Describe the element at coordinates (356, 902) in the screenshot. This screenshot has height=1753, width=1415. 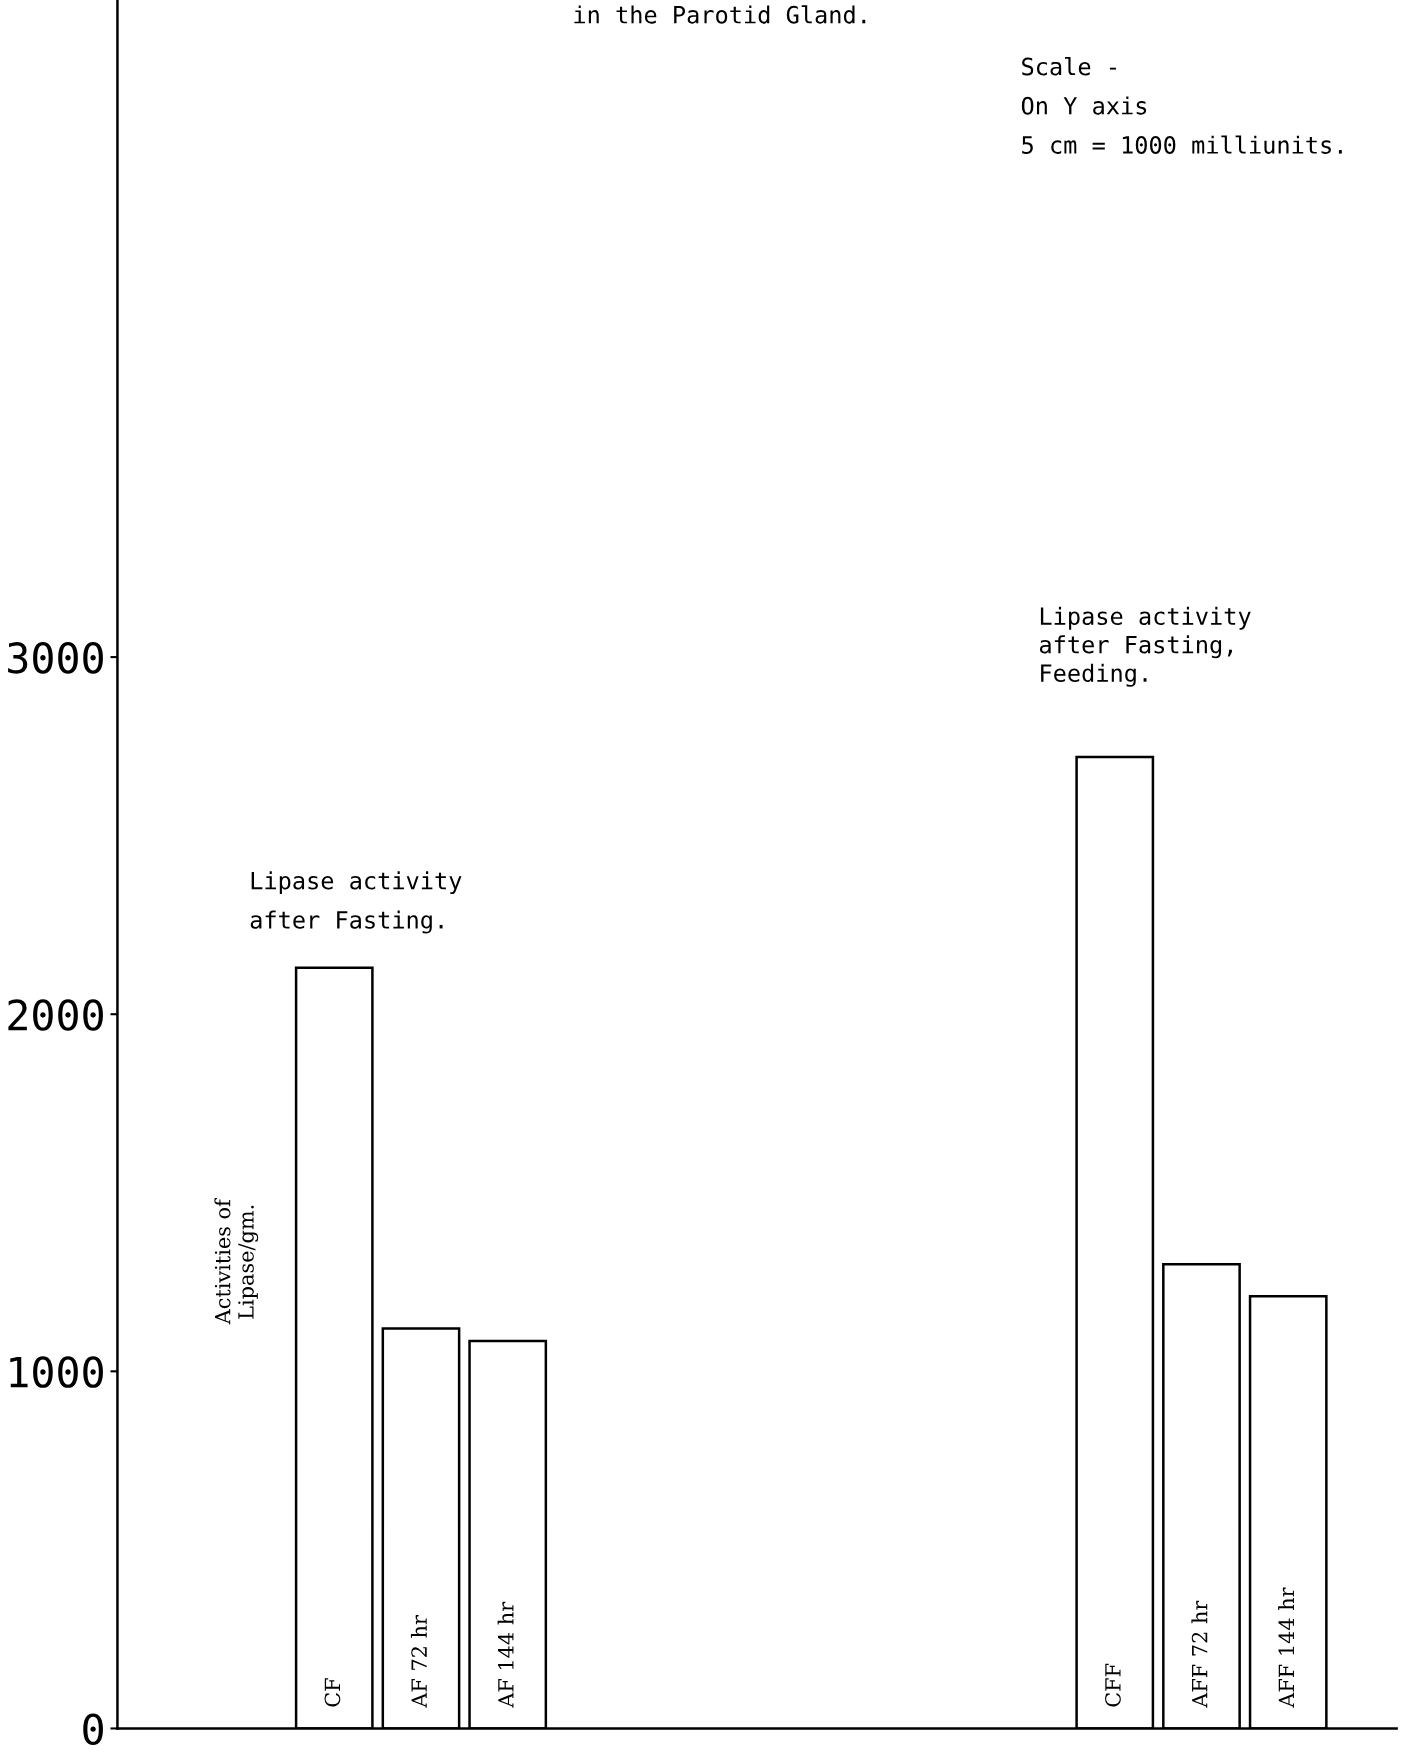
I see `annotation: Lipase activity after Fasting.` at that location.